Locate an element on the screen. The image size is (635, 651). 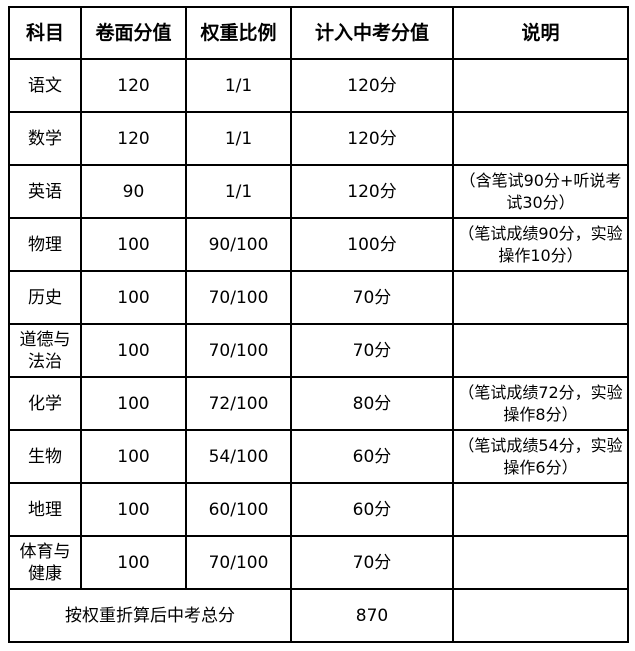
header-row: 科目 卷面分值 权重比例 计入中考分值 说明 is located at coordinates (318, 33).